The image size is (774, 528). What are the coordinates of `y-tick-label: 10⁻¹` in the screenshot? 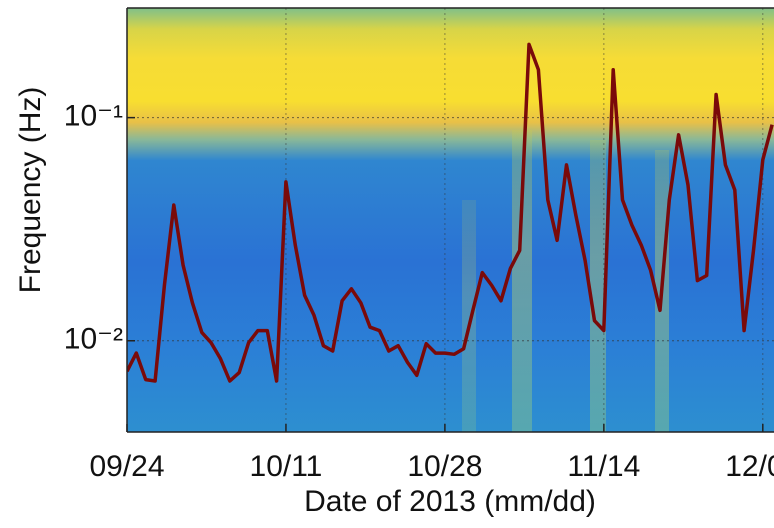 It's located at (93, 116).